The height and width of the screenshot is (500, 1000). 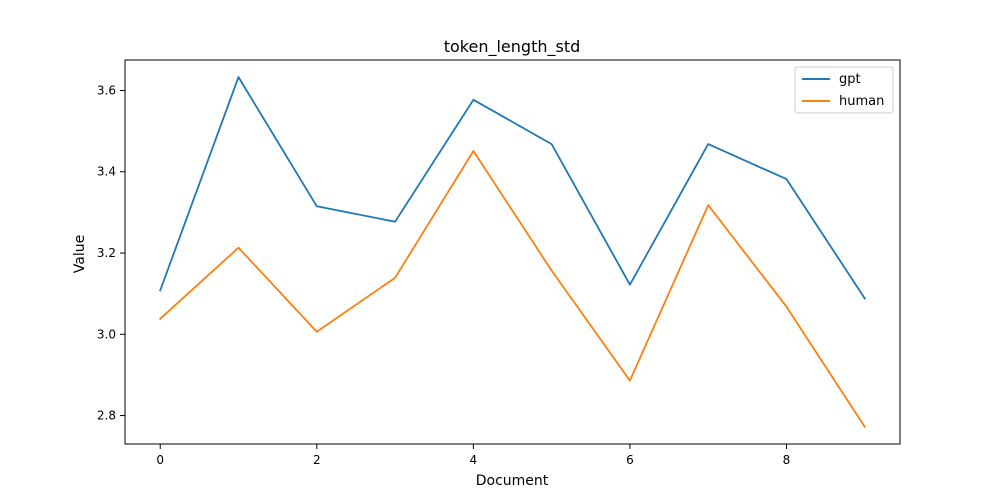 I want to click on x-tick-label: 0, so click(x=160, y=460).